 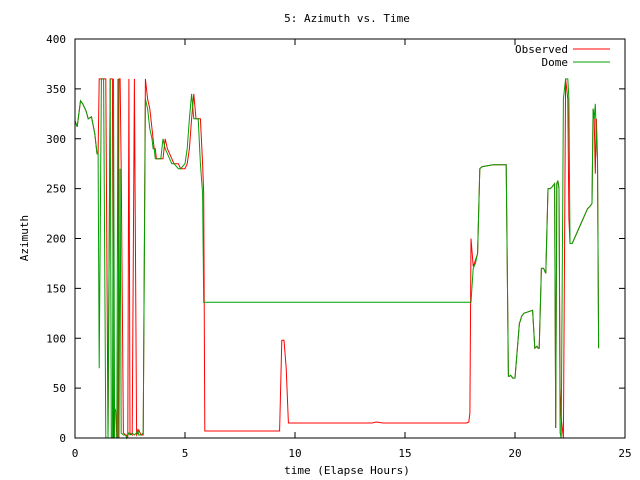 What do you see at coordinates (347, 470) in the screenshot?
I see `x-axis-label: time (Elapse Hours)` at bounding box center [347, 470].